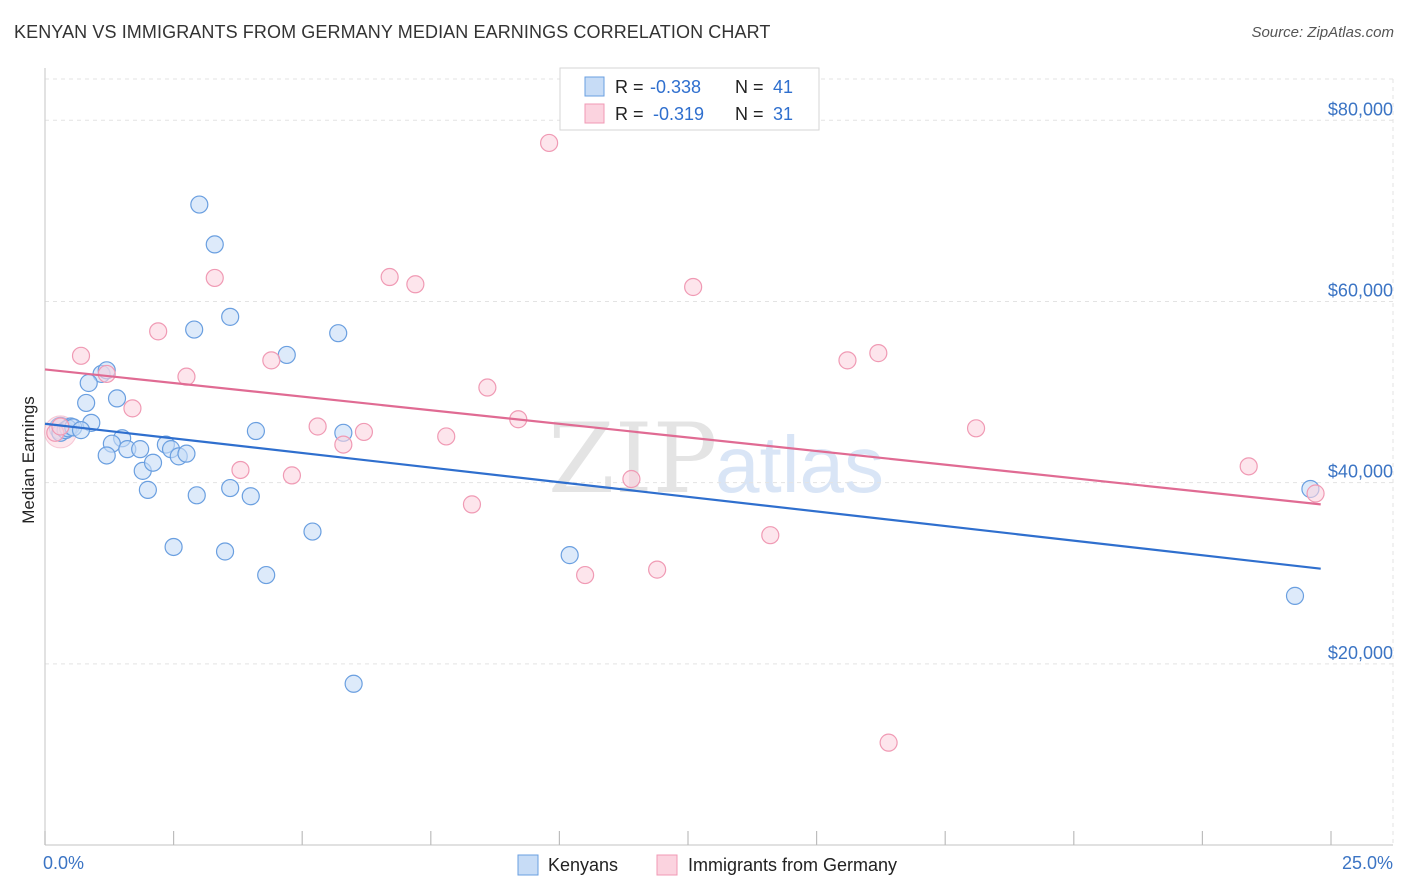  Describe the element at coordinates (783, 87) in the screenshot. I see `stats-n-value-kenyans: 41` at that location.